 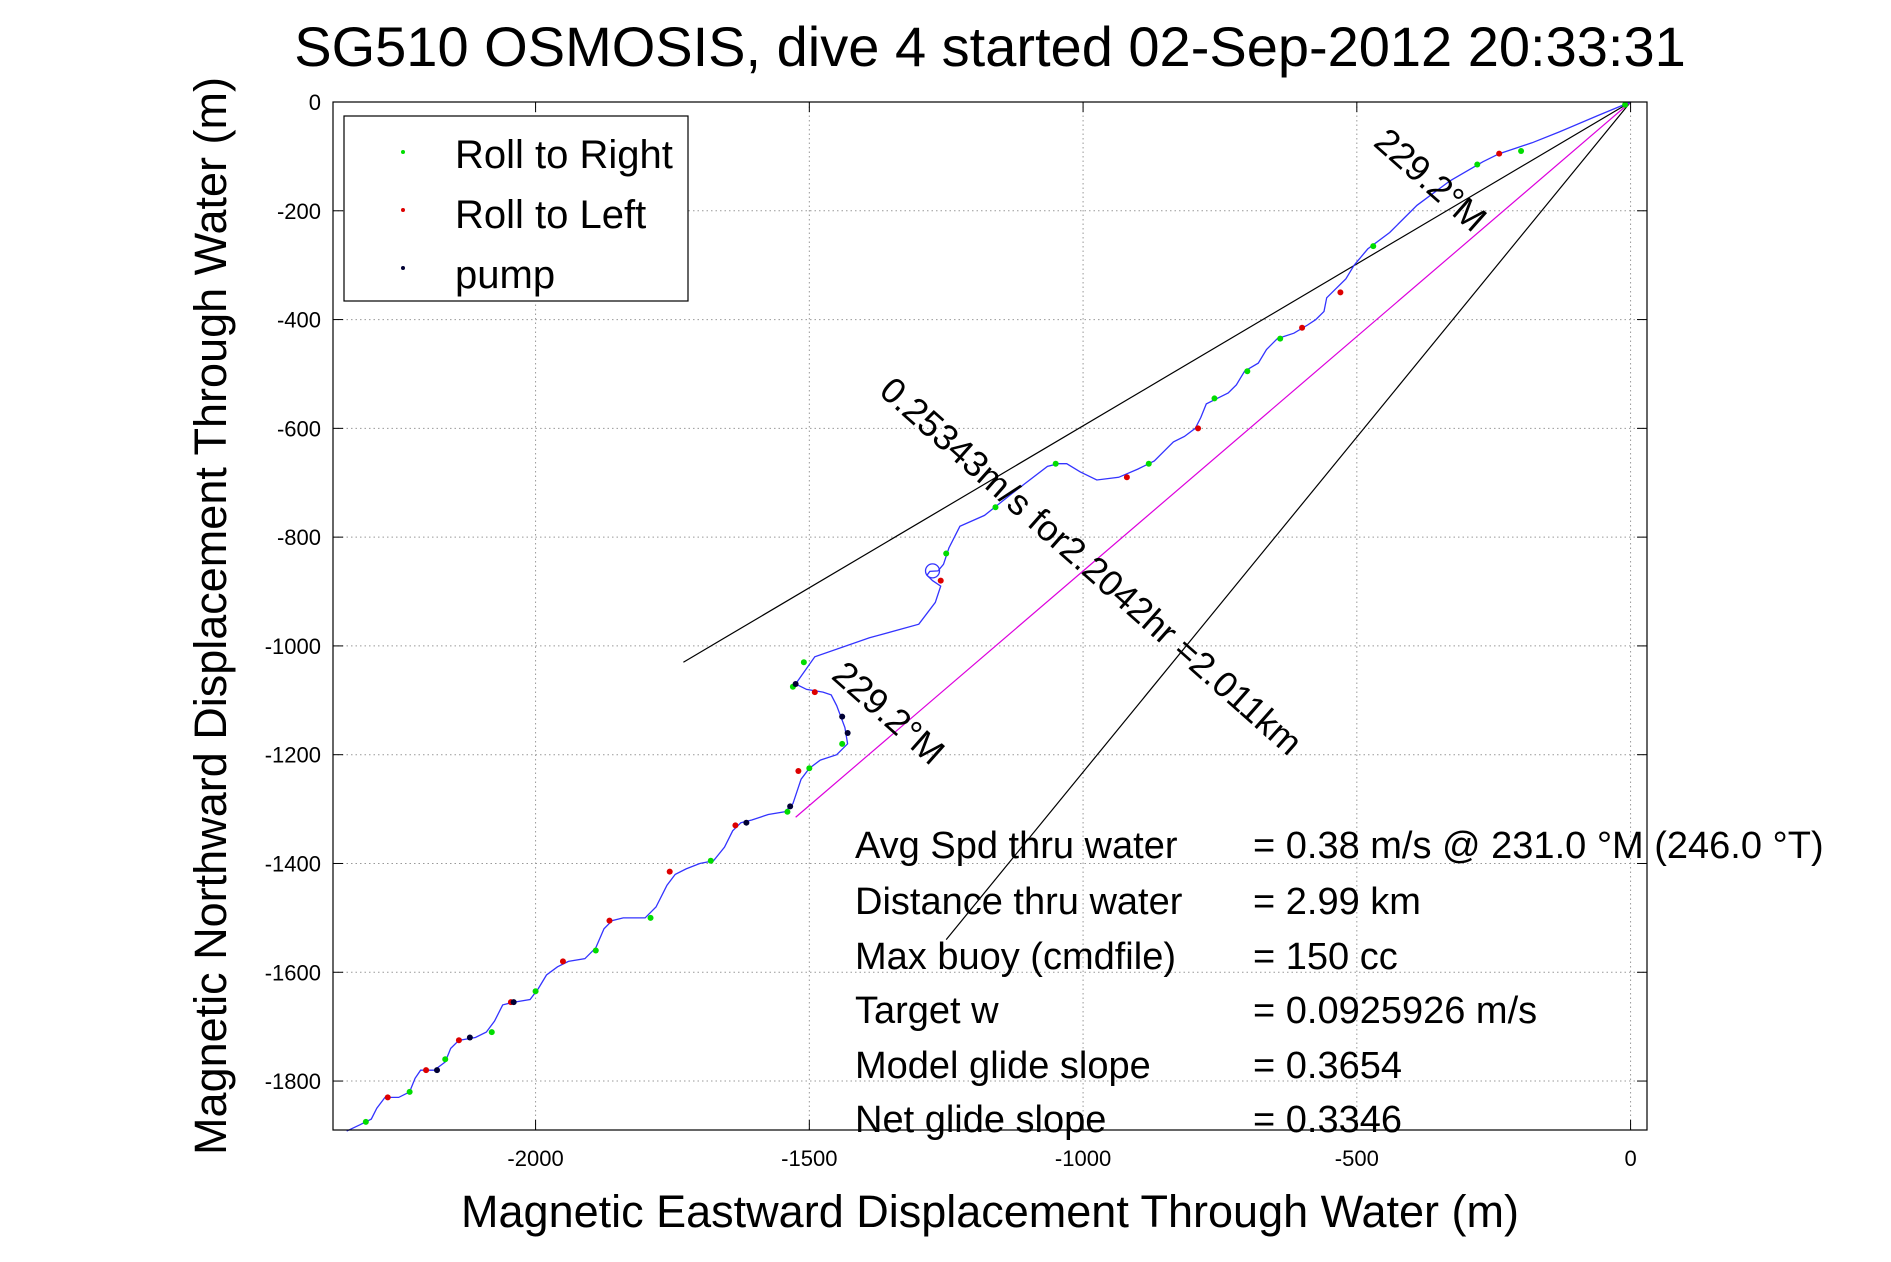 I want to click on y-tick-label: -1800, so click(x=293, y=1081).